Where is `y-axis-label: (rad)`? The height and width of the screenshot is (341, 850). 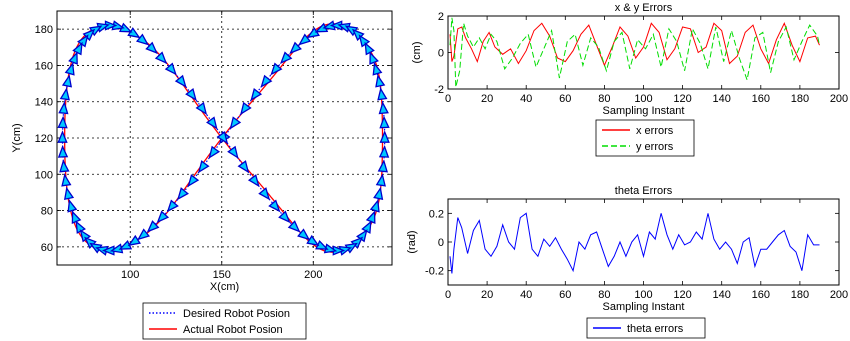
y-axis-label: (rad) is located at coordinates (412, 241).